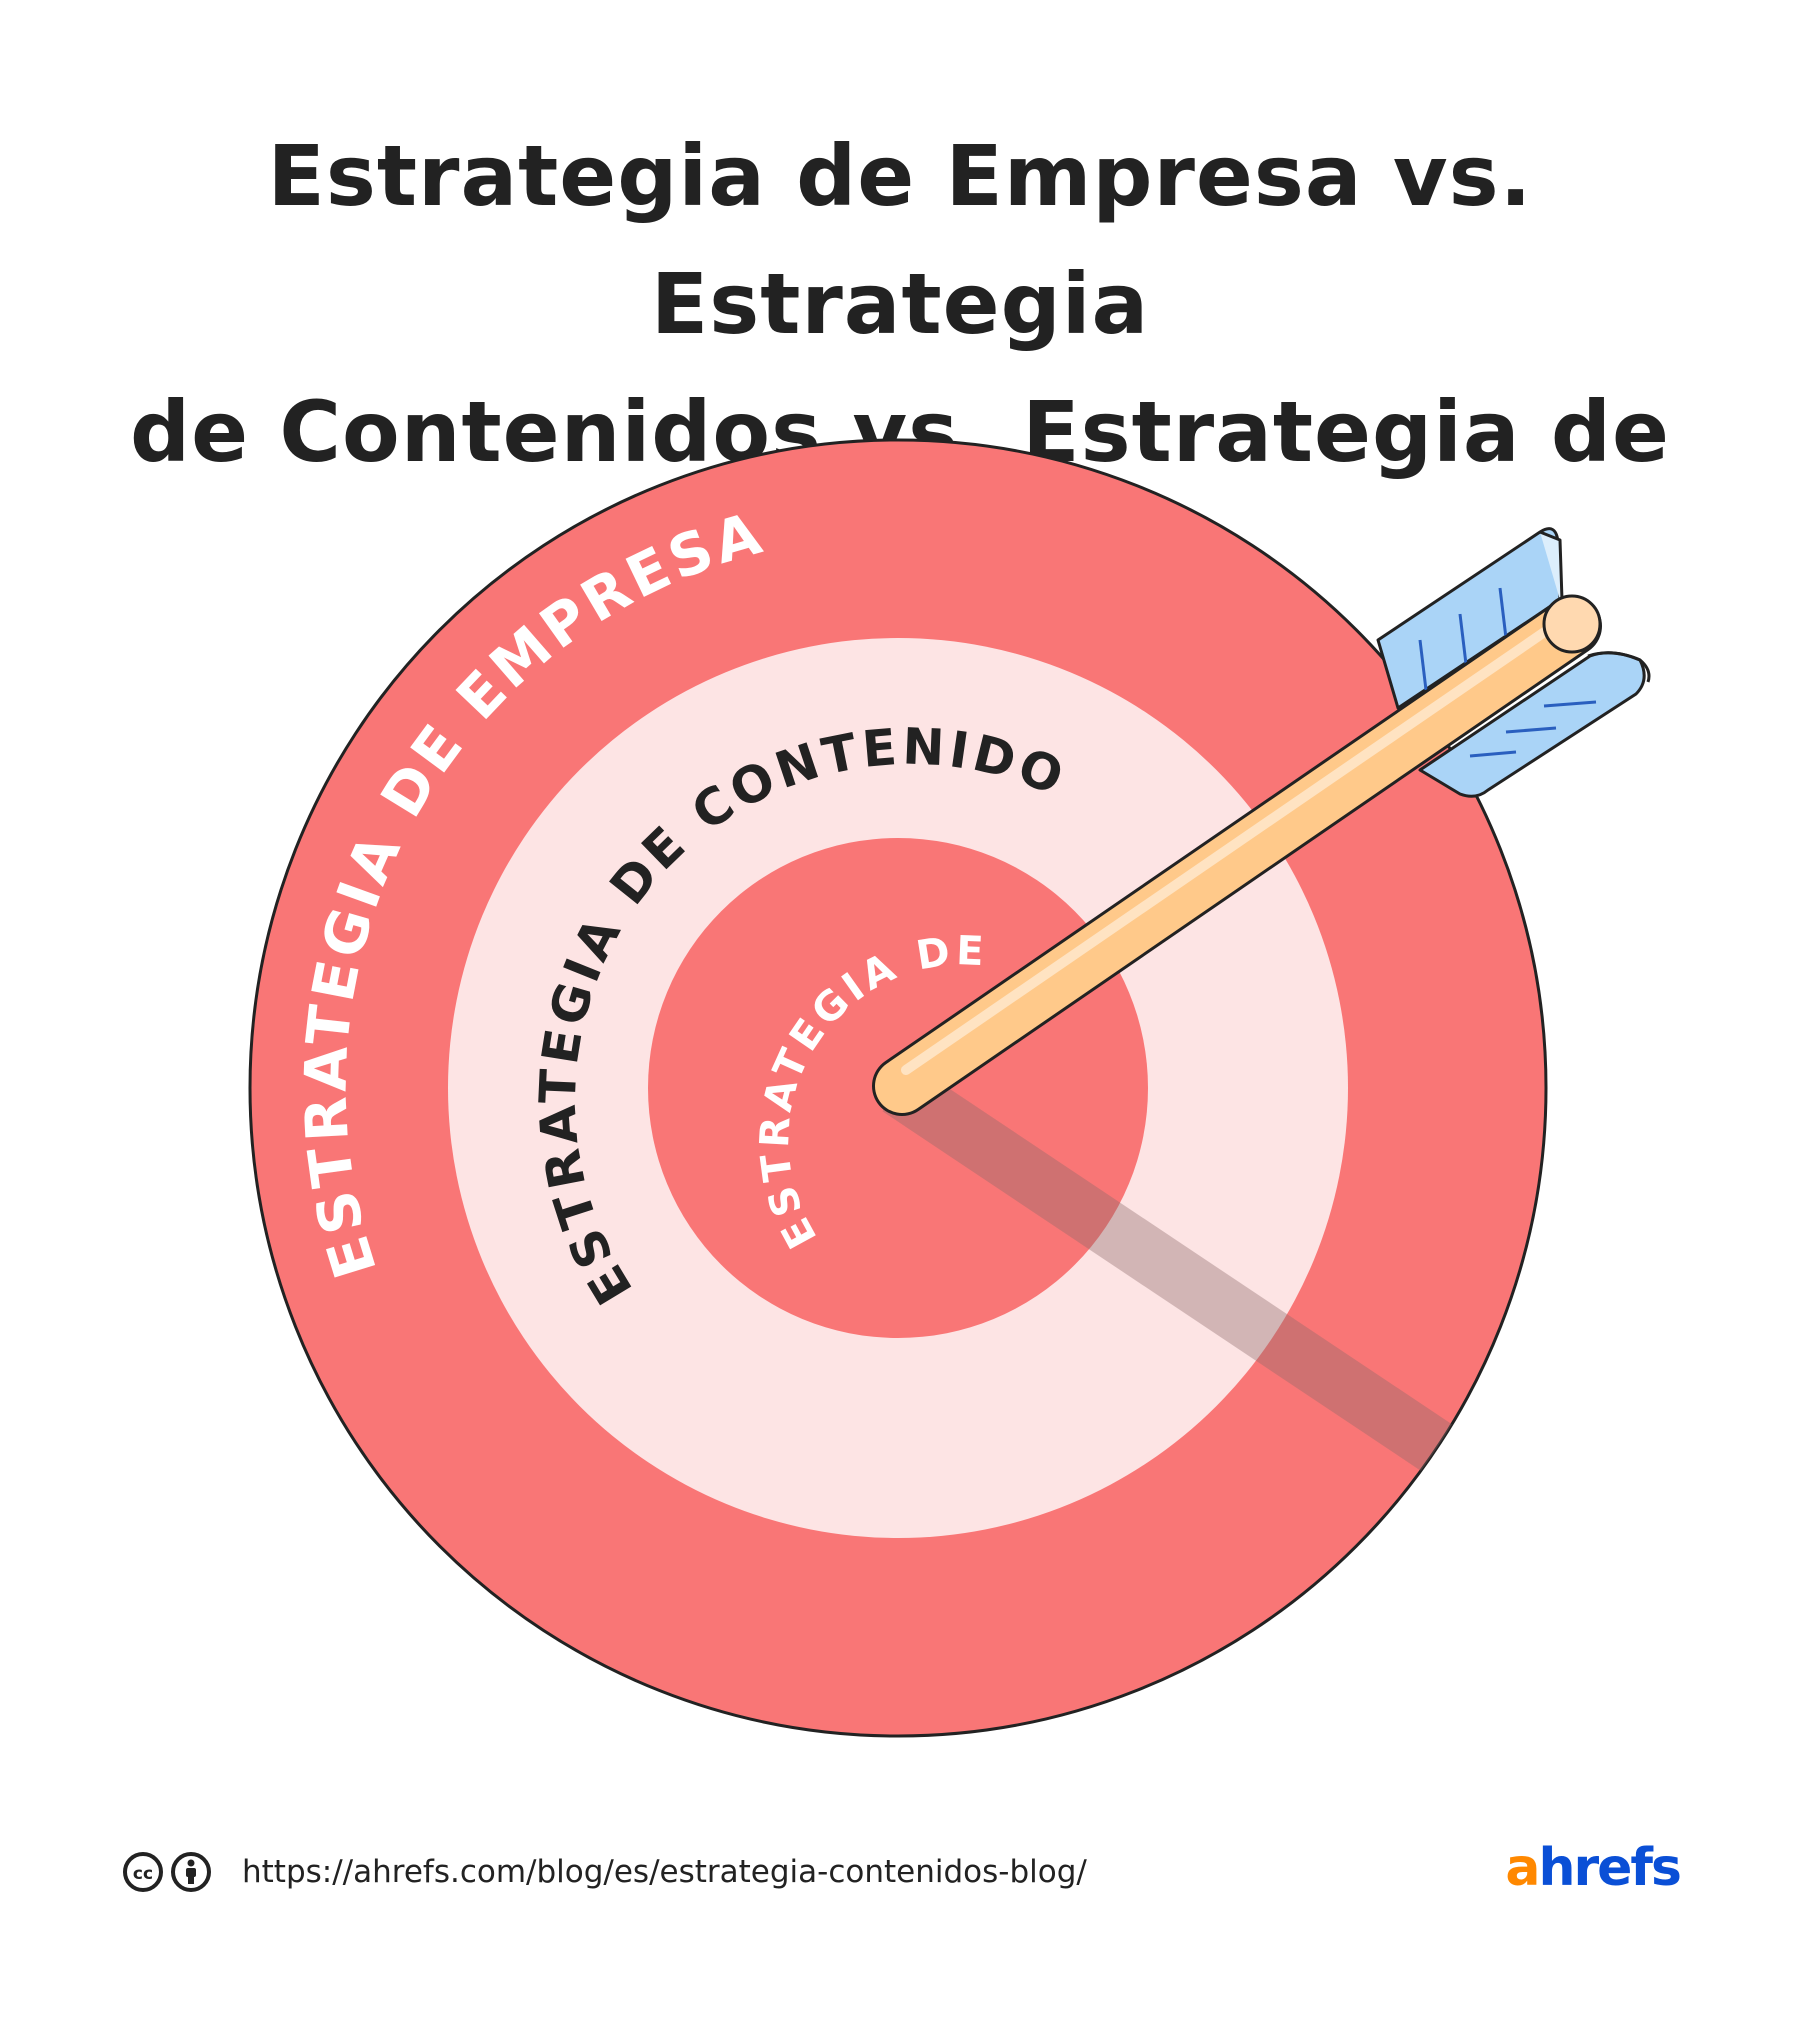  What do you see at coordinates (1237, 855) in the screenshot?
I see `arrow-shaft-icon` at bounding box center [1237, 855].